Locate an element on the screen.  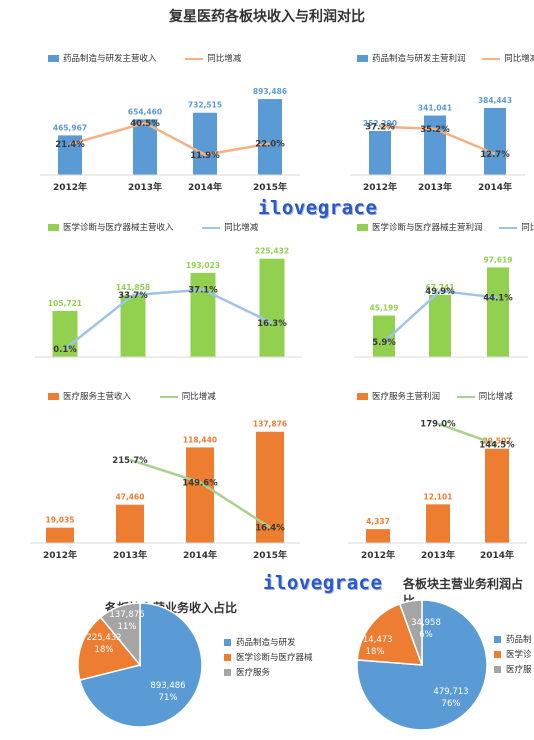
pie-percent-label: 11% is located at coordinates (127, 627).